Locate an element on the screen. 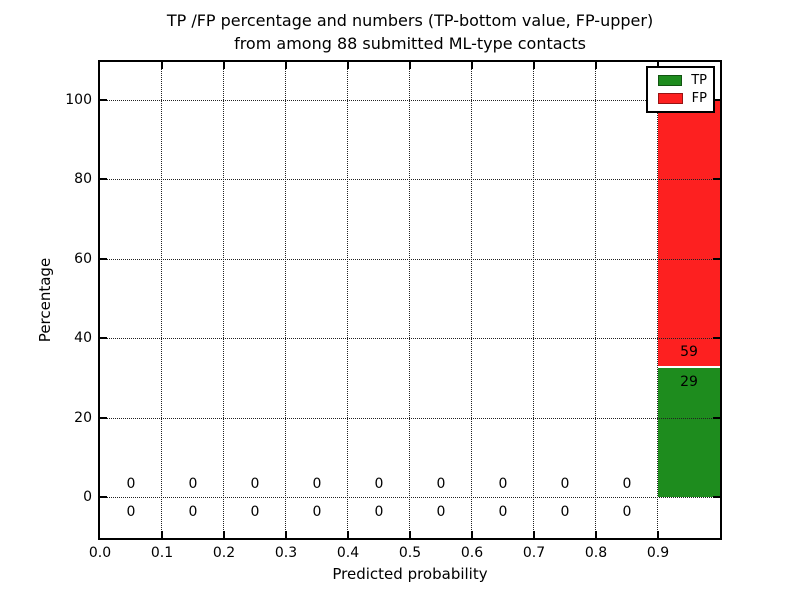  x-tick-label: 0.3 is located at coordinates (286, 553).